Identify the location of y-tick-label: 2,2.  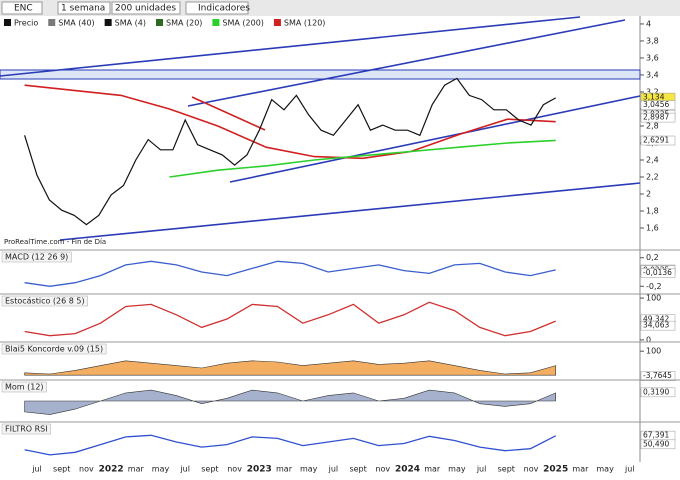
(652, 177).